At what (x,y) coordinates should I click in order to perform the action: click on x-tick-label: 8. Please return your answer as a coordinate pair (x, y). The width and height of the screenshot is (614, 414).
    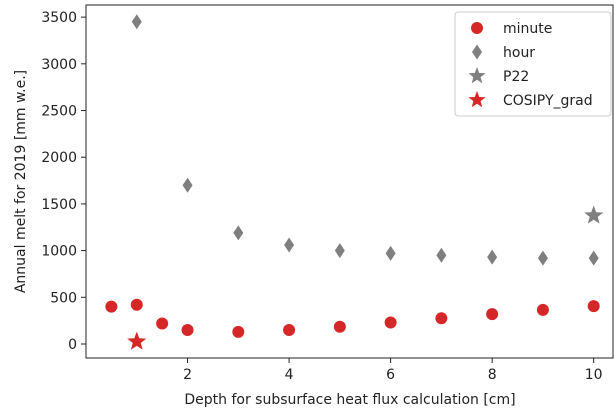
    Looking at the image, I should click on (492, 375).